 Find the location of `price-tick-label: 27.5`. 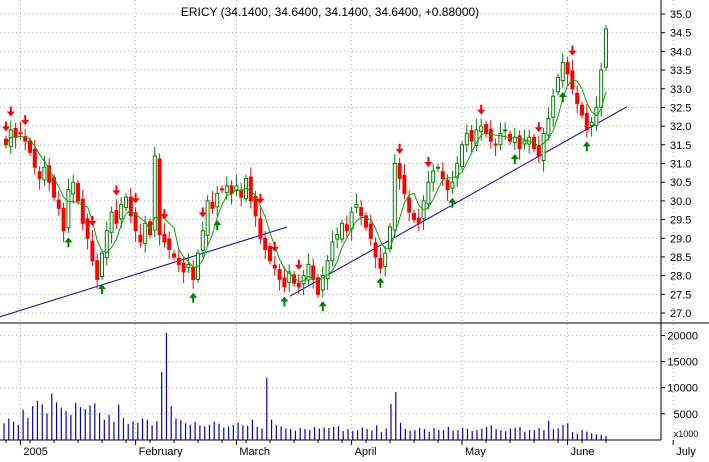

price-tick-label: 27.5 is located at coordinates (680, 295).